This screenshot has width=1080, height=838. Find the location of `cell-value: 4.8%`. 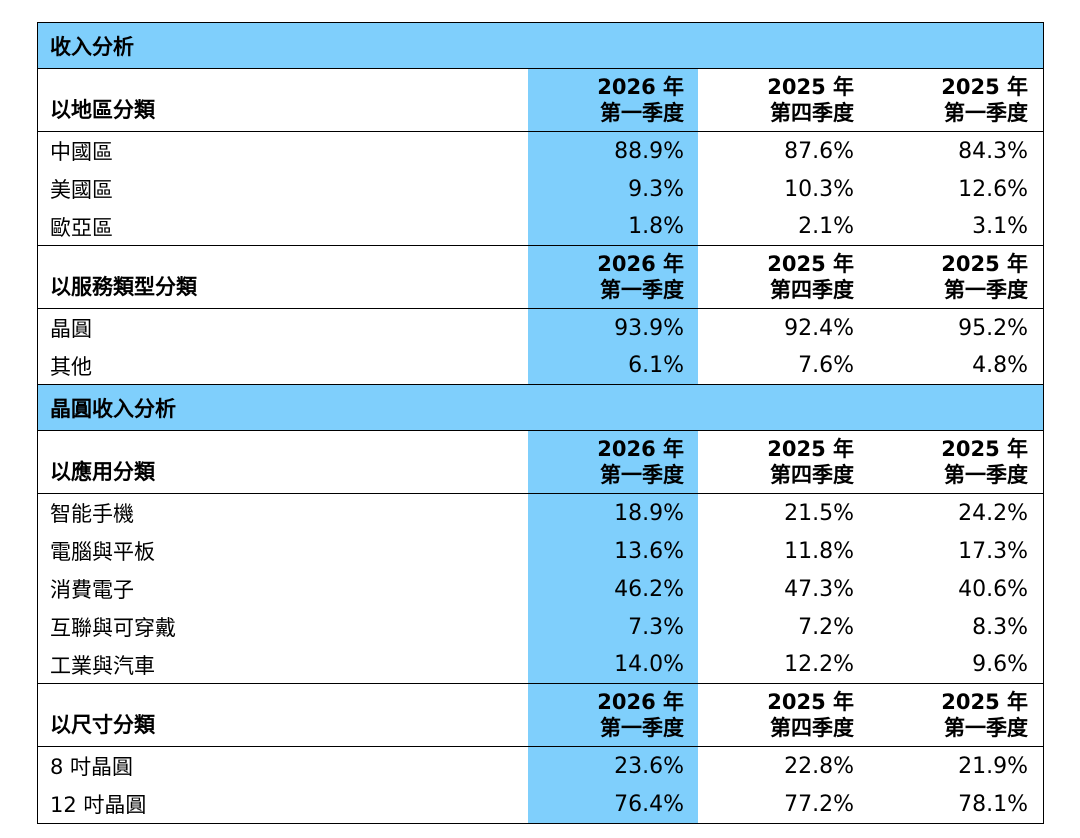

cell-value: 4.8% is located at coordinates (1000, 365).